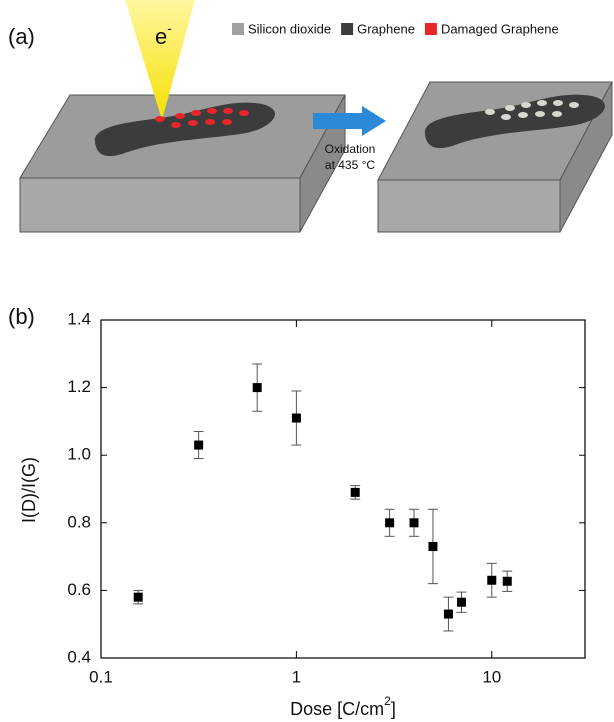 The image size is (614, 722). I want to click on legend-label: Damaged Graphene, so click(500, 28).